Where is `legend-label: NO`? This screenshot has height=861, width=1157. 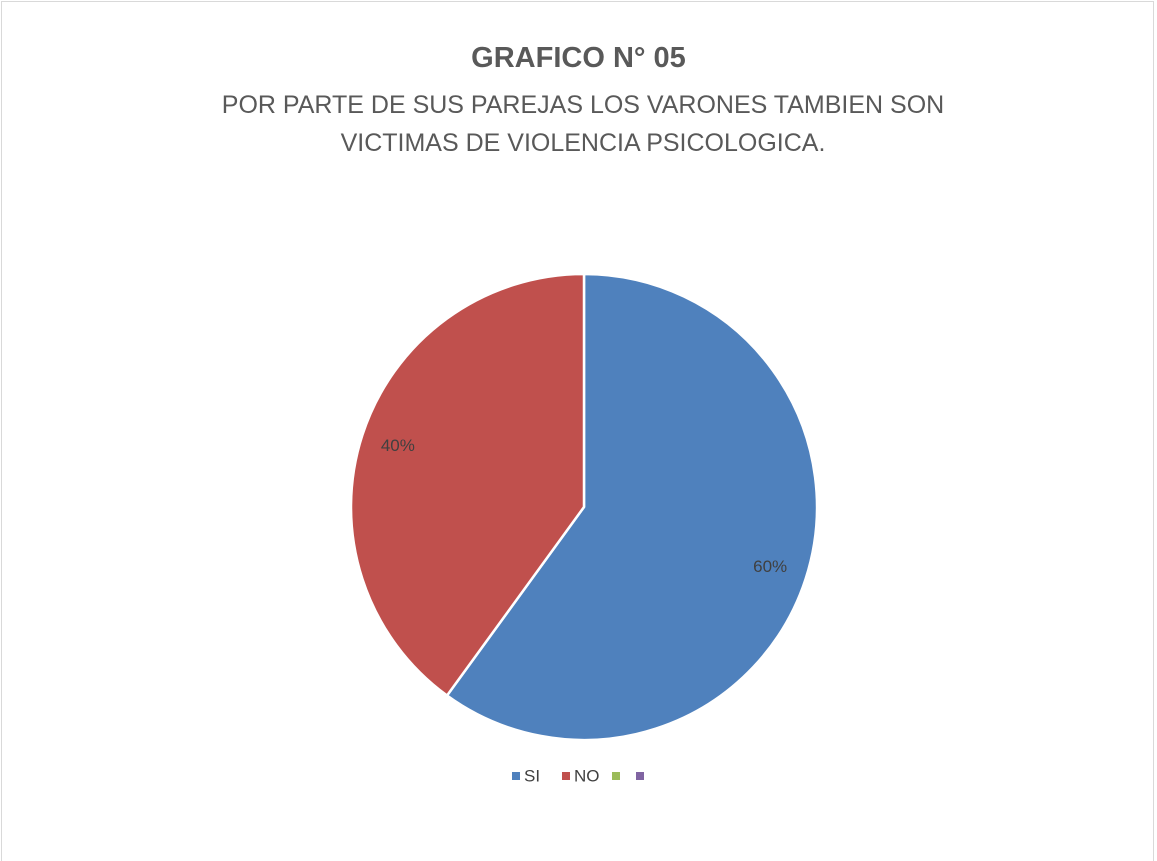 legend-label: NO is located at coordinates (587, 775).